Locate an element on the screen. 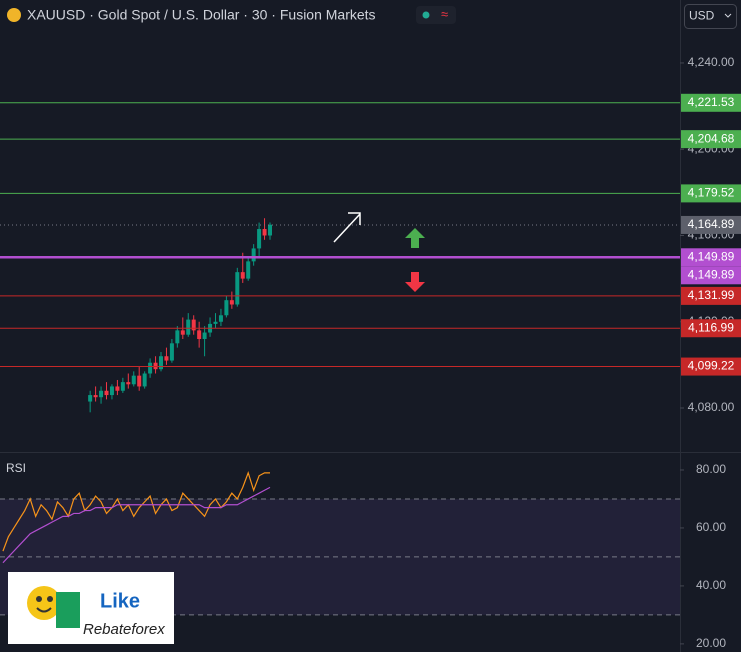 Image resolution: width=741 pixels, height=652 pixels. logo-word: Like is located at coordinates (120, 601).